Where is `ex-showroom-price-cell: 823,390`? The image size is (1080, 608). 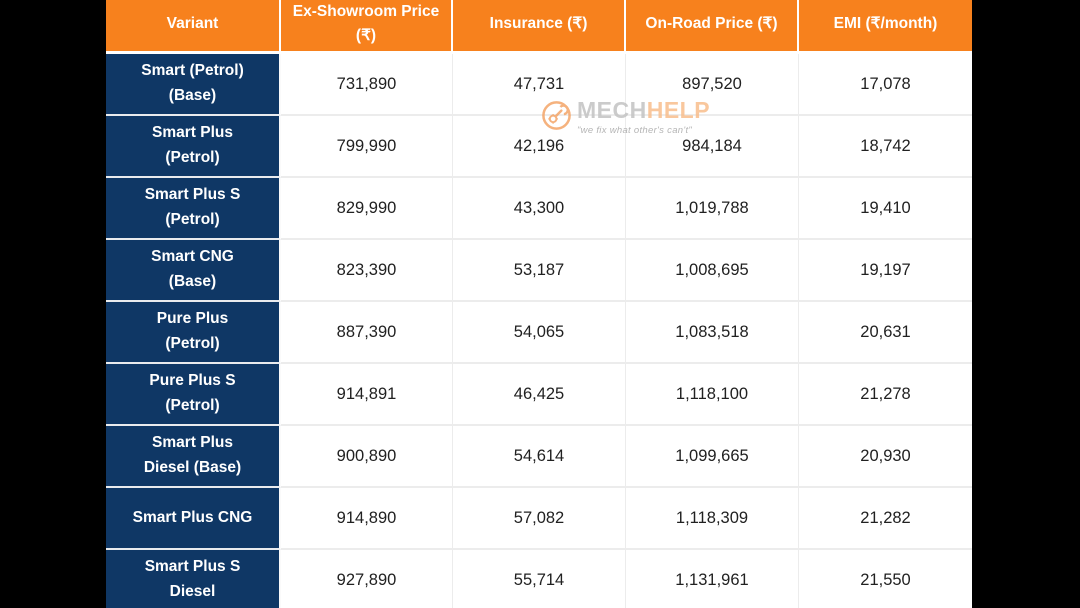
ex-showroom-price-cell: 823,390 is located at coordinates (367, 271).